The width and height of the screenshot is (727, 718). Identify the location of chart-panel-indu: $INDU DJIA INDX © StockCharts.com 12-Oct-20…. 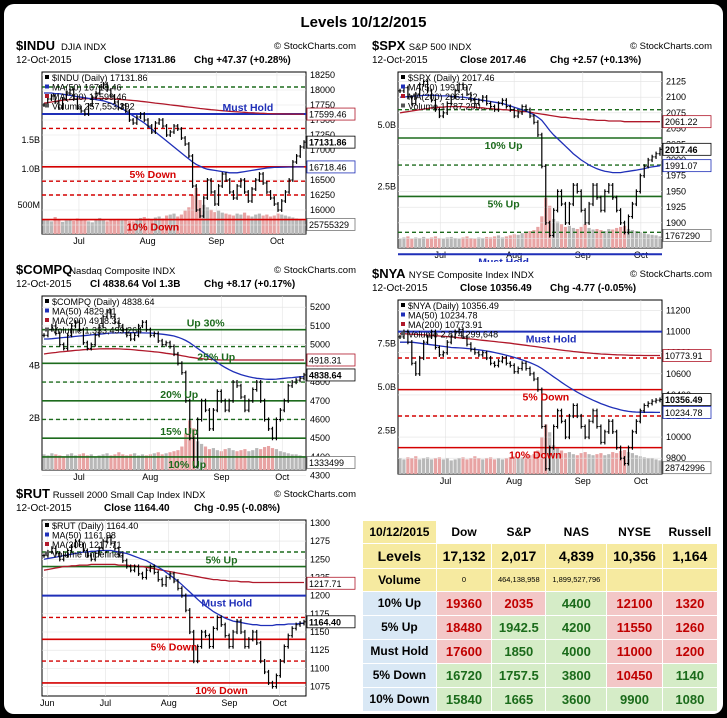
(188, 143).